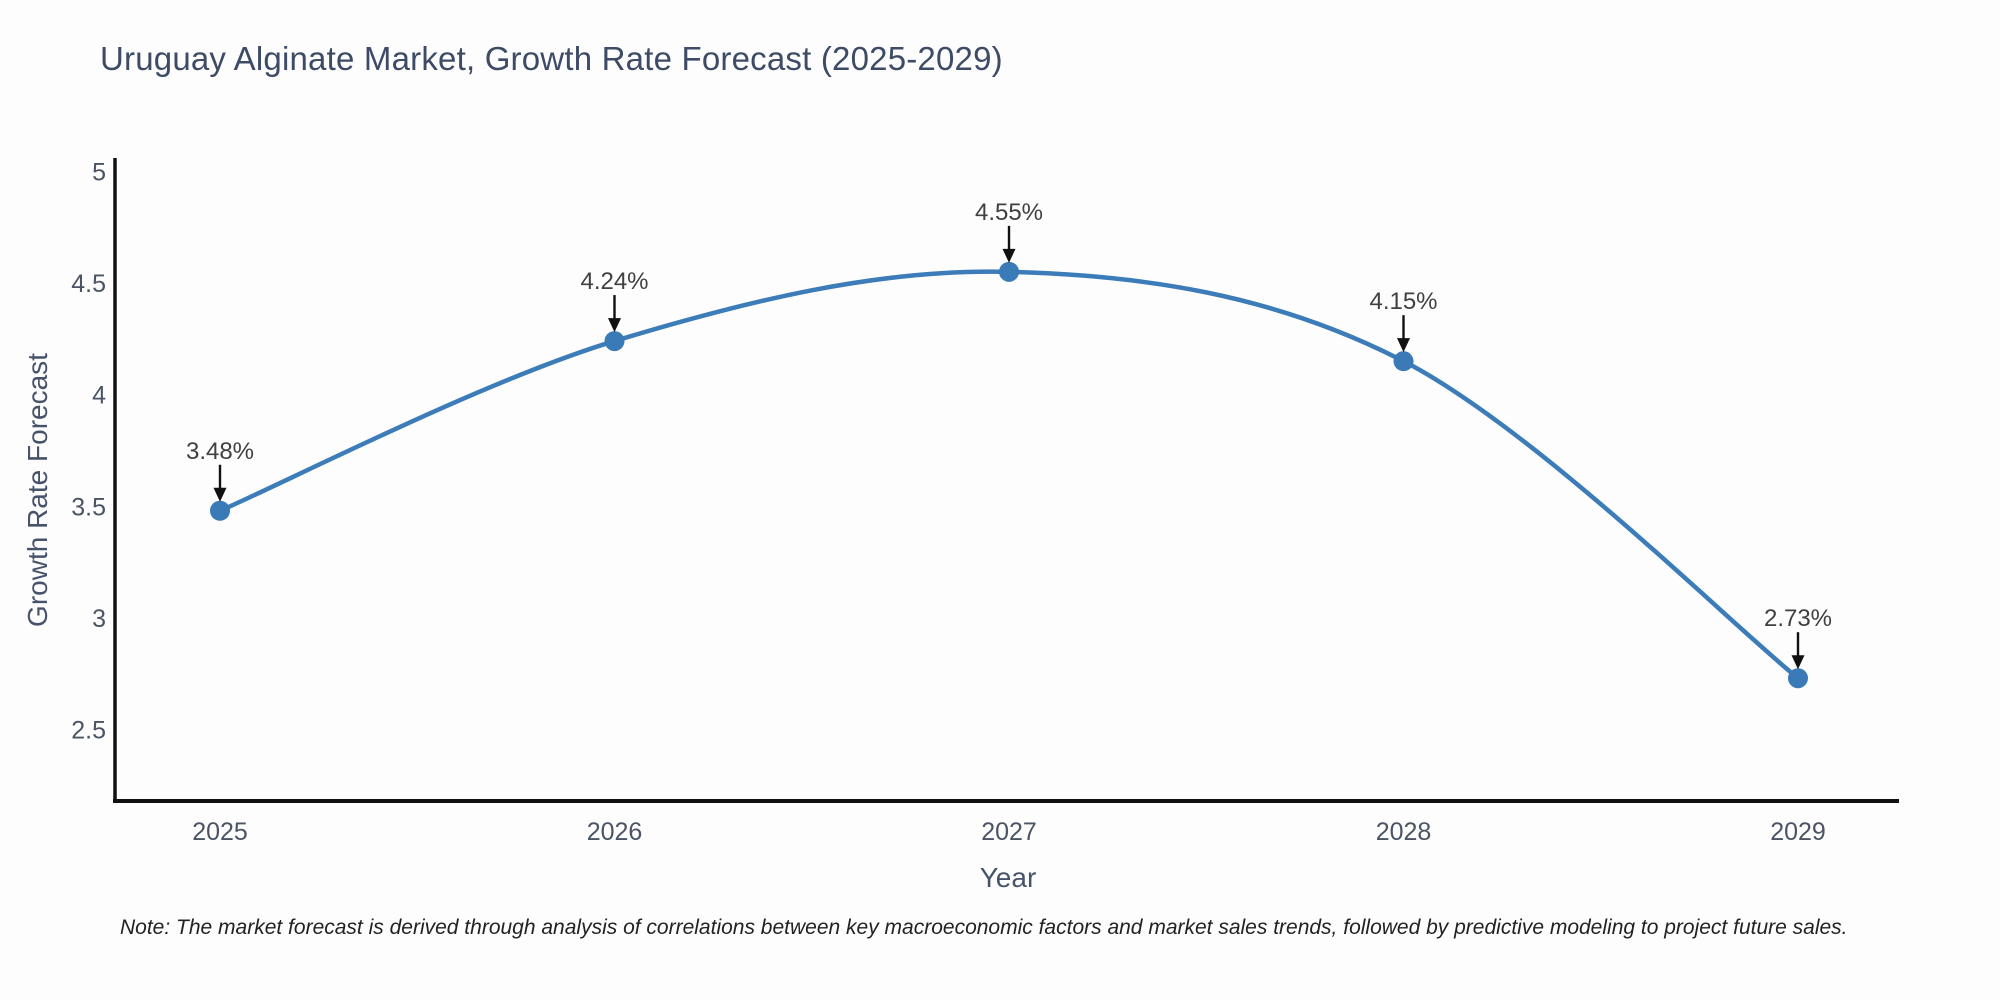 The width and height of the screenshot is (2000, 1000). What do you see at coordinates (1404, 832) in the screenshot?
I see `x-tick-label: 2028` at bounding box center [1404, 832].